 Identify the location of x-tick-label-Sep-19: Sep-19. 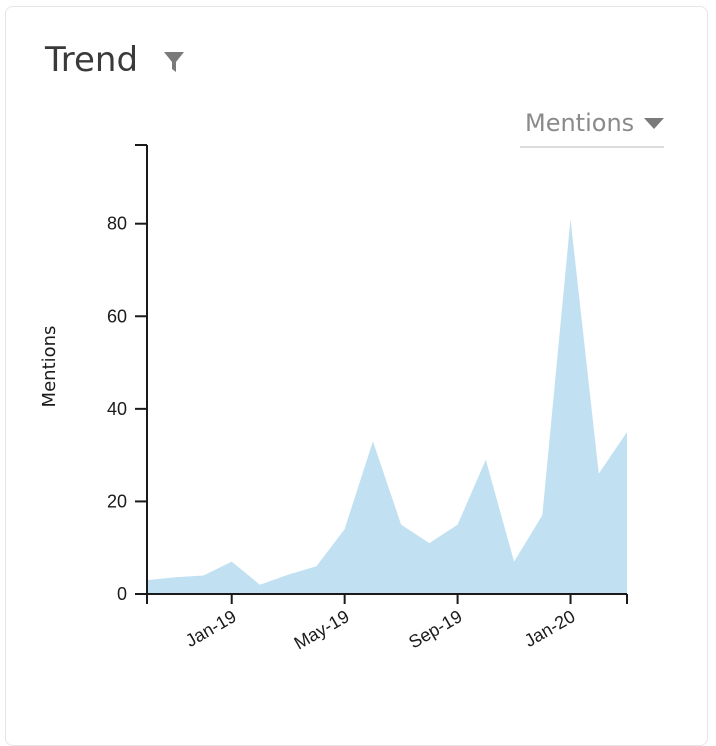
(435, 629).